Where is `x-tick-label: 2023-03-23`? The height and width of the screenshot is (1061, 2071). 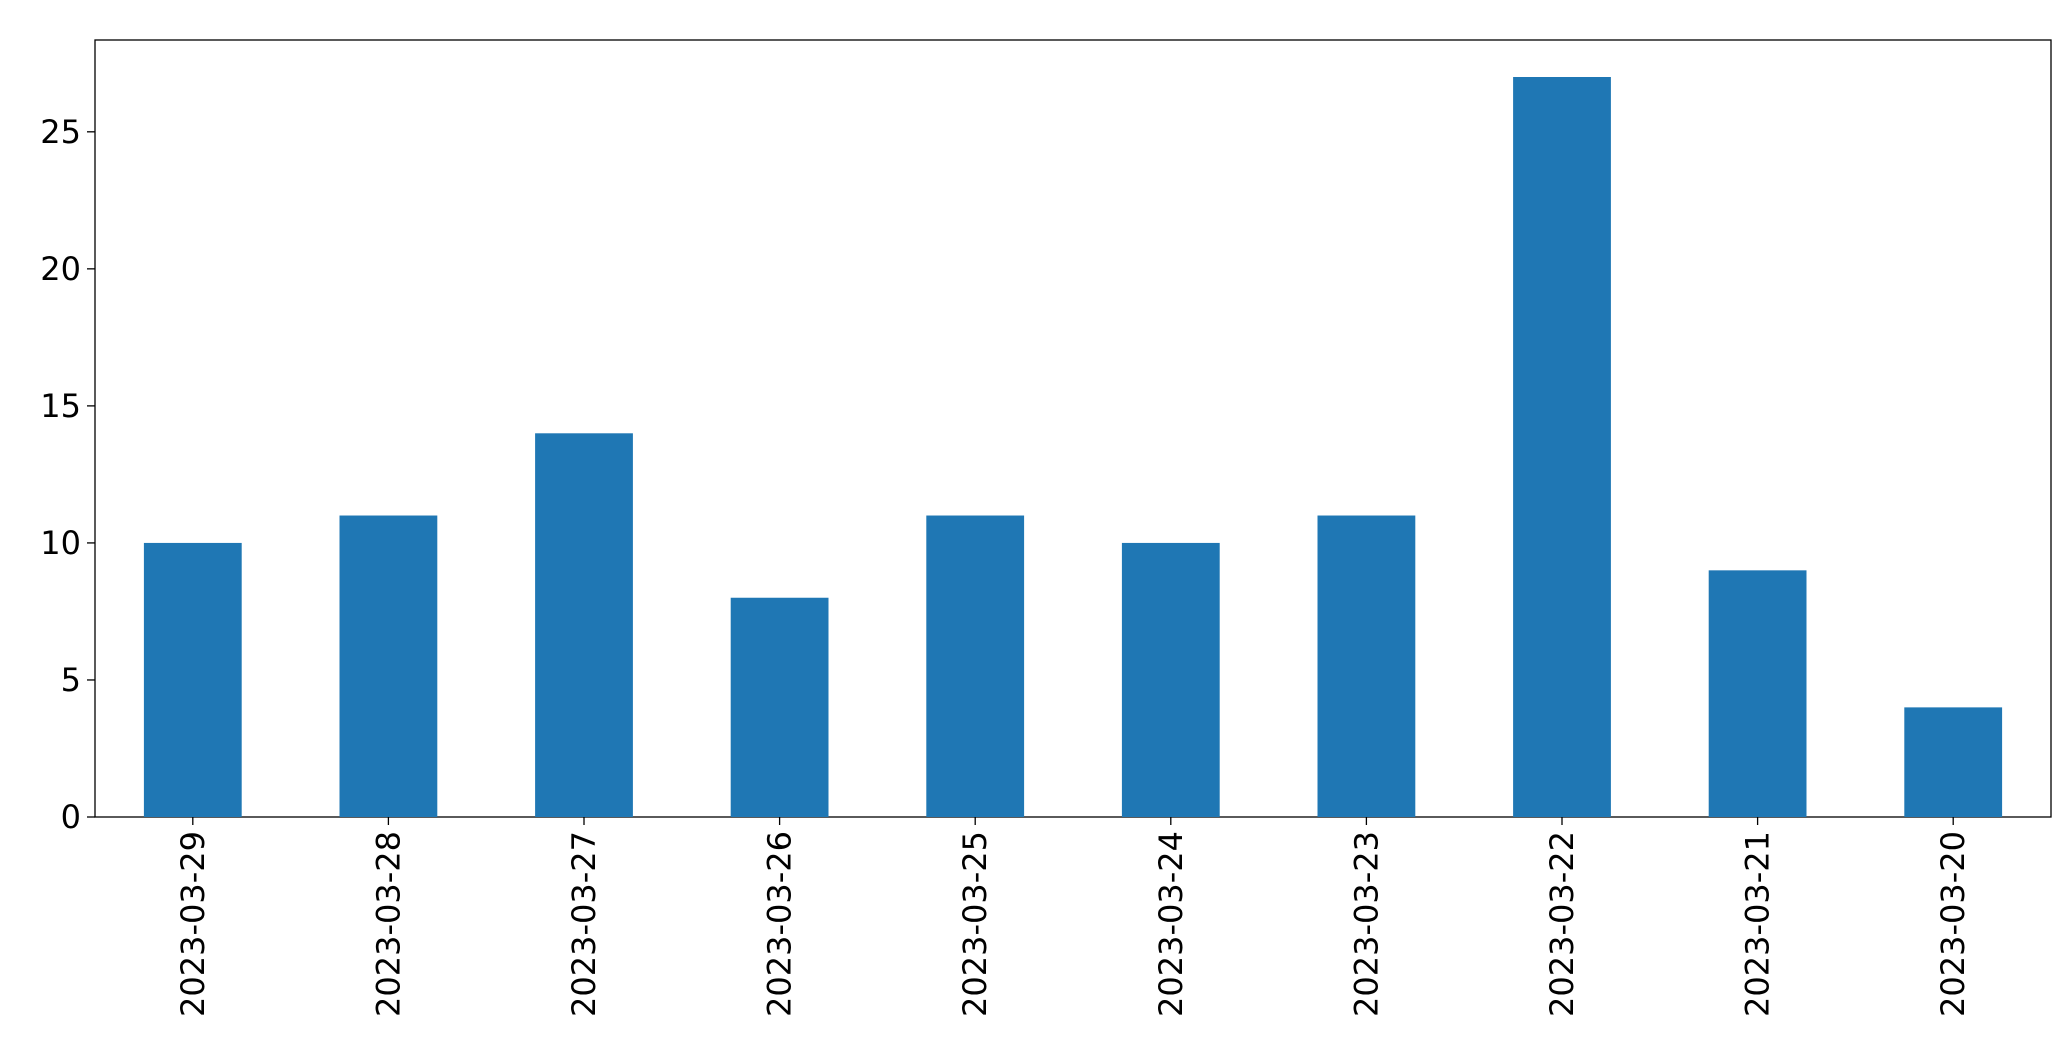 x-tick-label: 2023-03-23 is located at coordinates (1366, 924).